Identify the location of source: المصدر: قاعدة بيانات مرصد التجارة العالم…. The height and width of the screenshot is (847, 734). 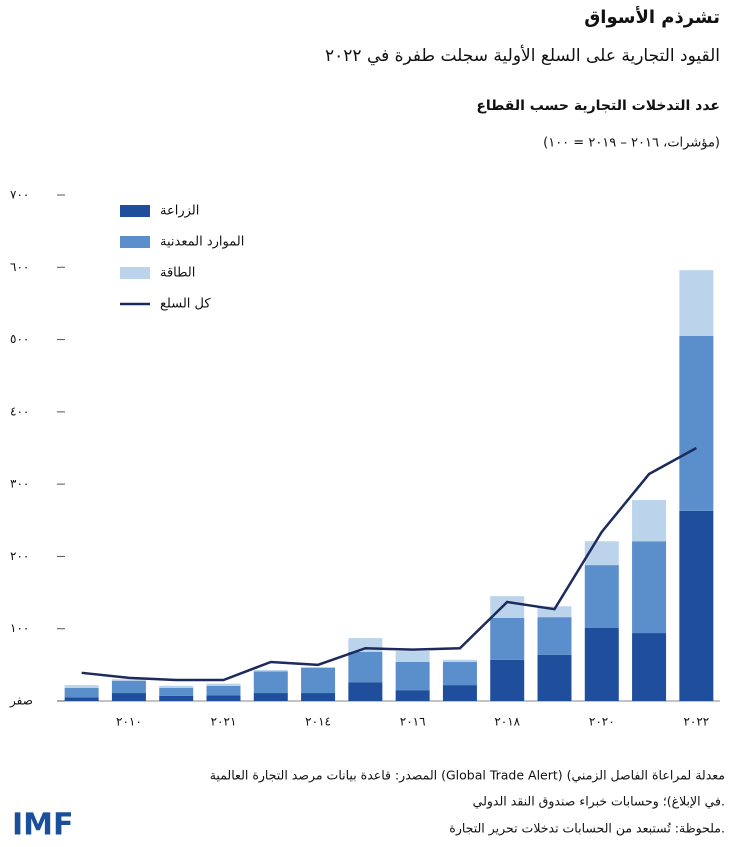
(467, 776).